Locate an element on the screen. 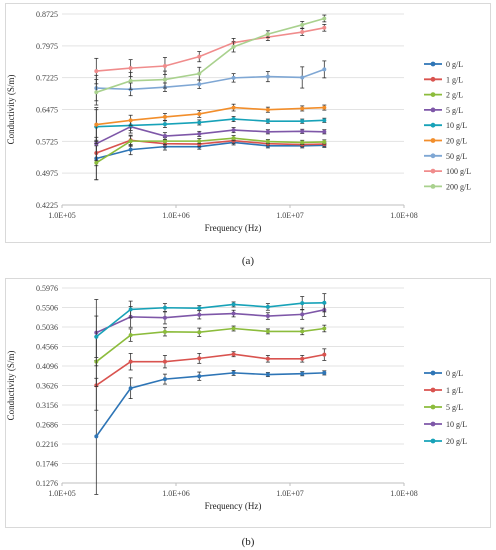 The image size is (496, 550). legend-label: 10 g/L is located at coordinates (456, 125).